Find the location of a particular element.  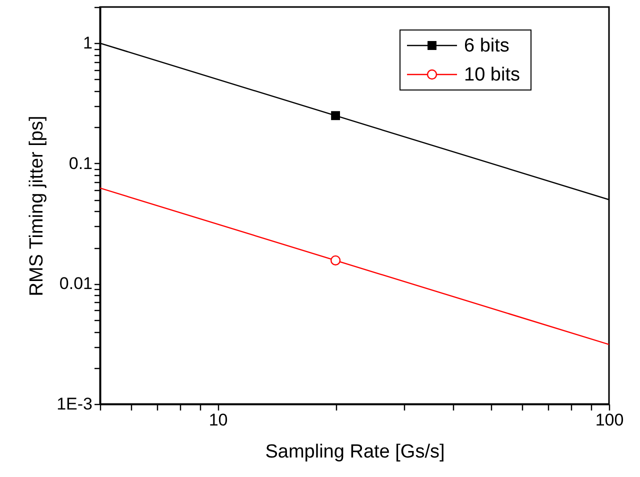

y-tick-label: 1E-3 is located at coordinates (74, 404).